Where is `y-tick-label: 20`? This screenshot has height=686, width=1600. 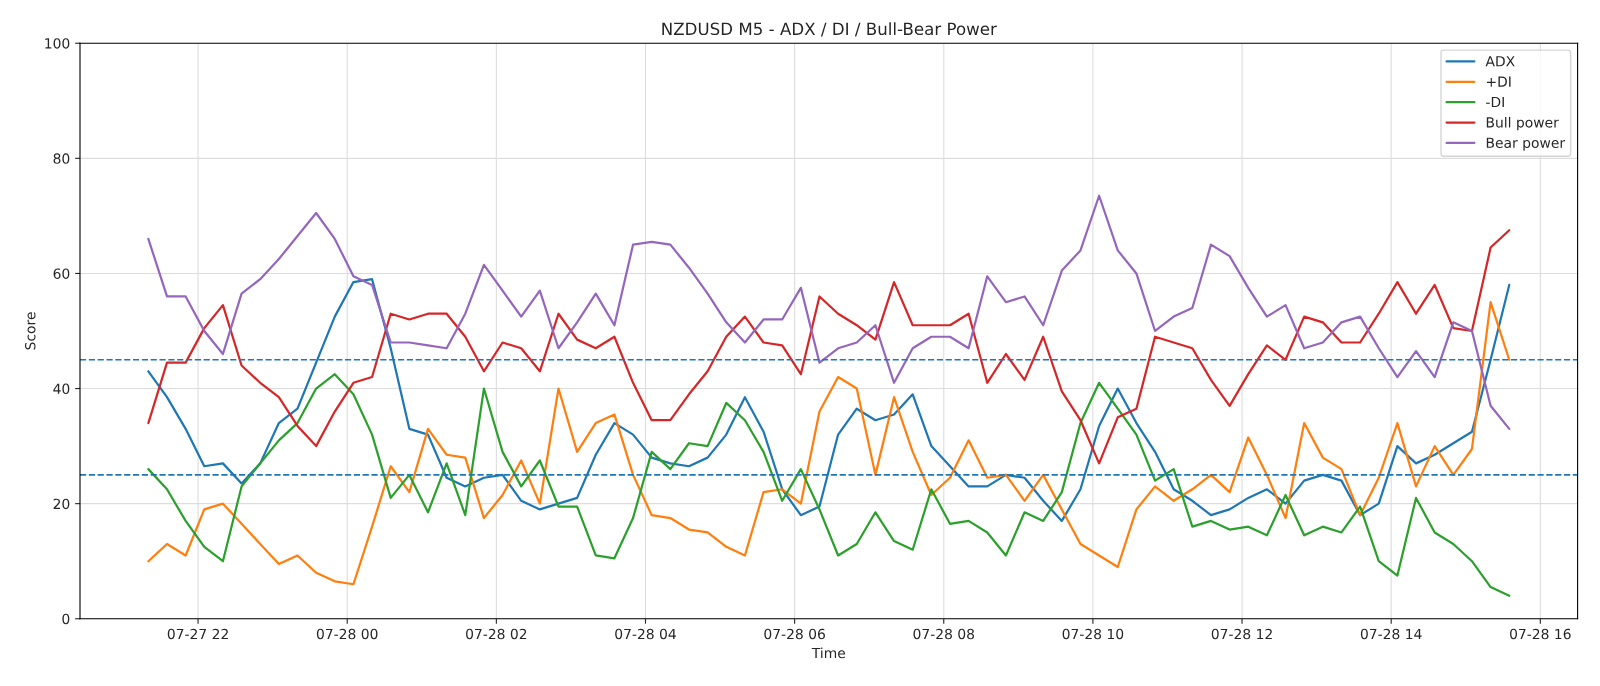
y-tick-label: 20 is located at coordinates (61, 504).